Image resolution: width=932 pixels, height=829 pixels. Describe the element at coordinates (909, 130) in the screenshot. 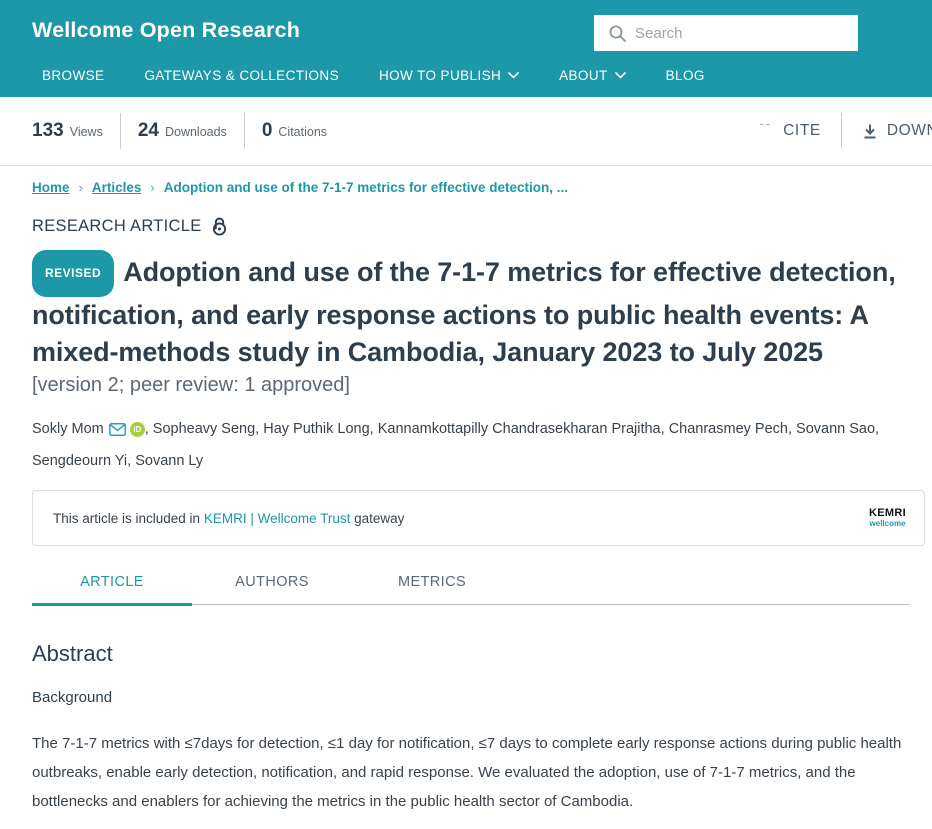

I see `download-label: DOWNLOAD` at that location.